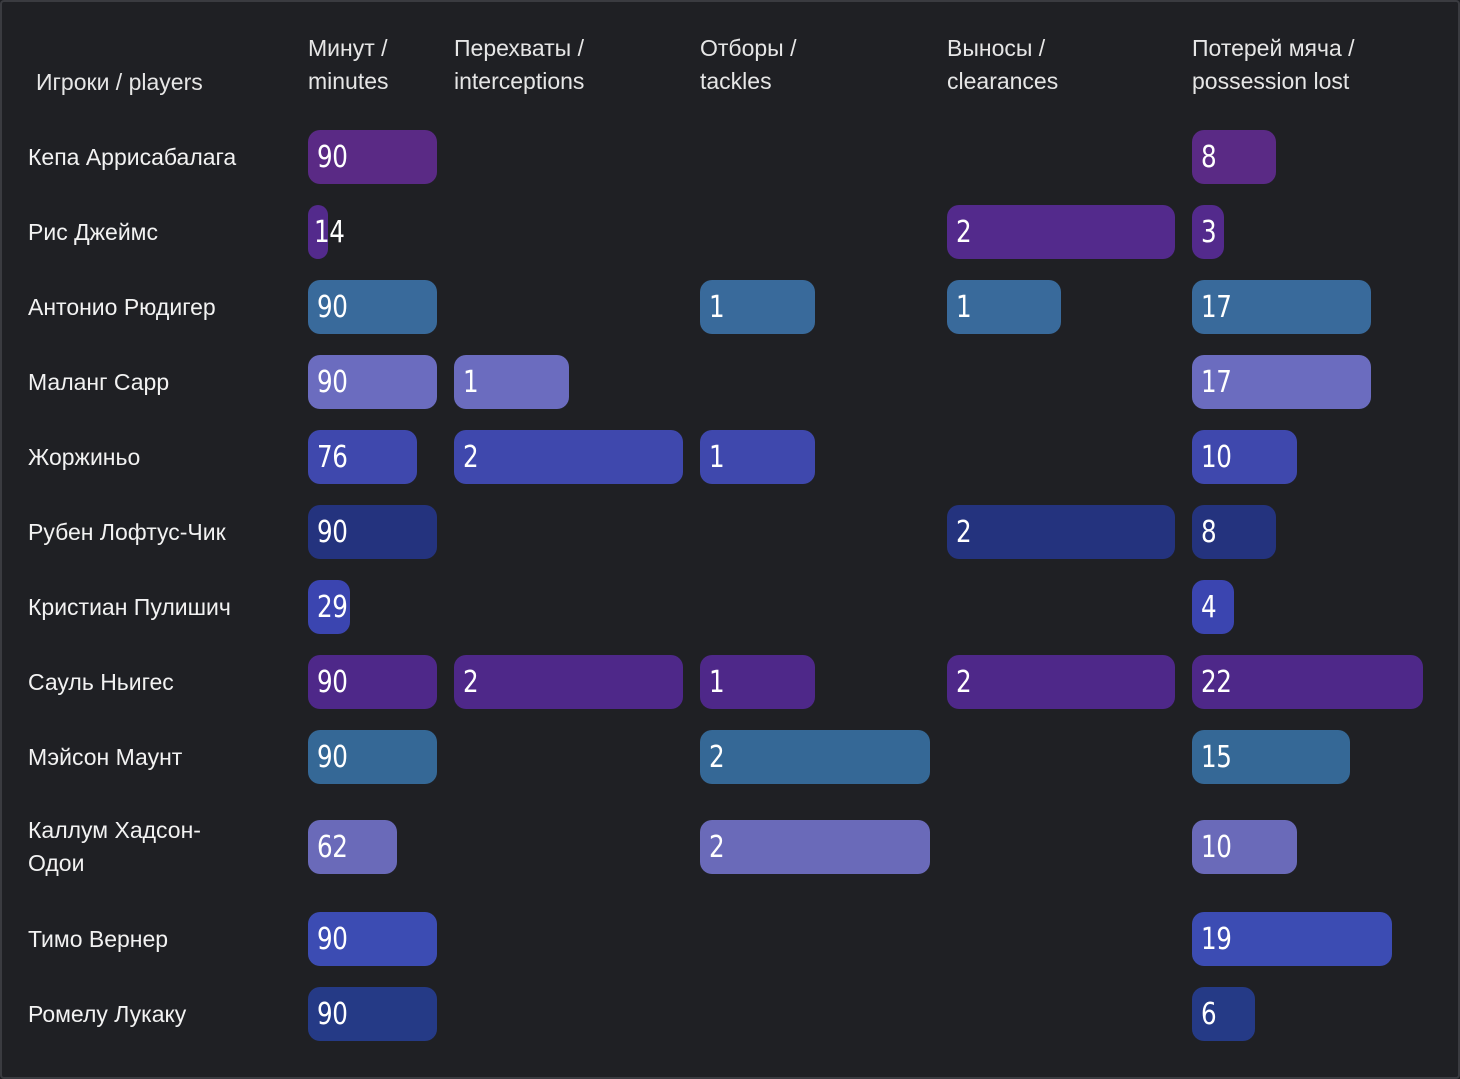 The height and width of the screenshot is (1079, 1460). What do you see at coordinates (511, 382) in the screenshot?
I see `bar-interceptions: 1` at bounding box center [511, 382].